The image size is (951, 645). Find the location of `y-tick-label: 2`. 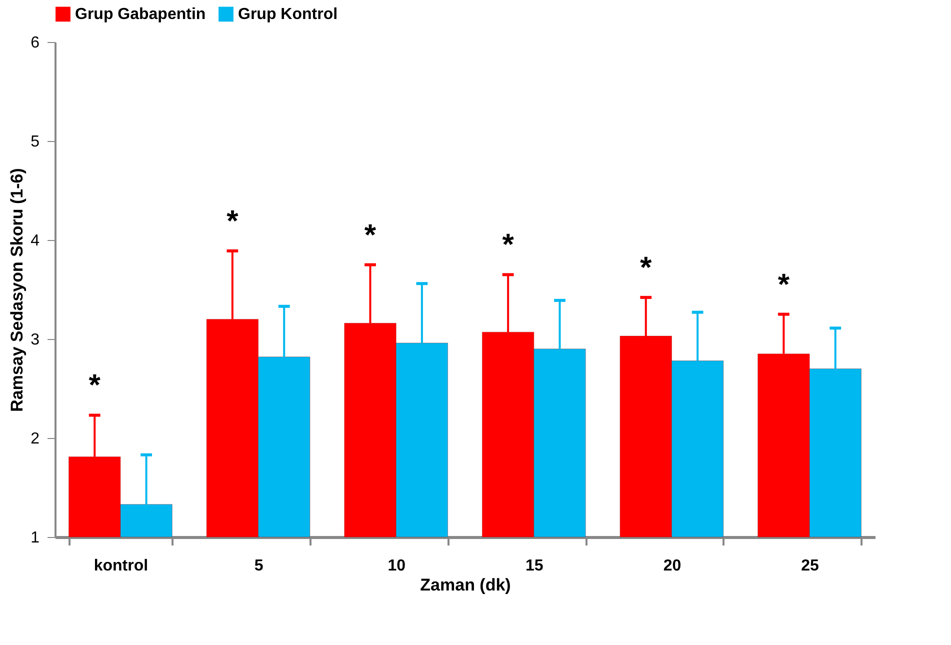

y-tick-label: 2 is located at coordinates (35, 439).